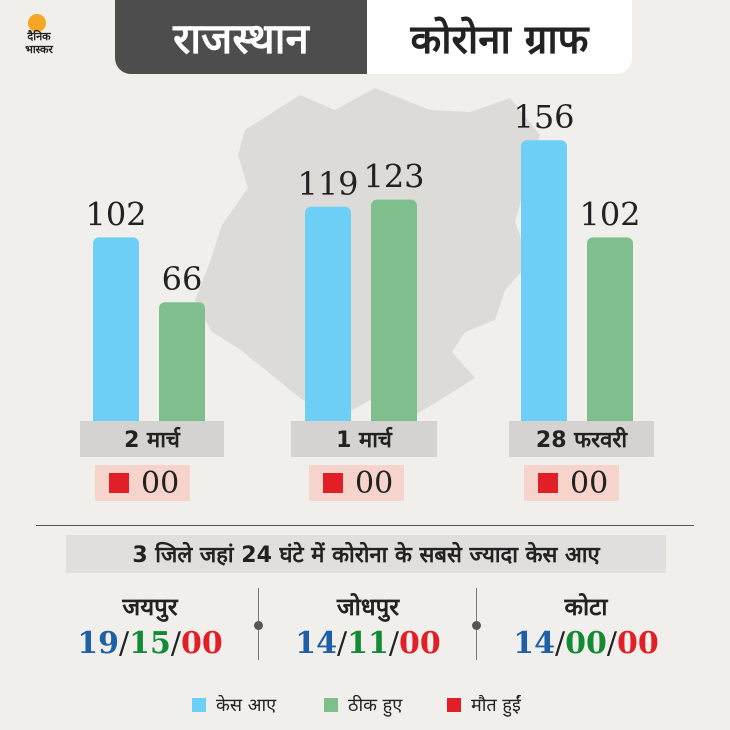 The height and width of the screenshot is (730, 730). Describe the element at coordinates (331, 705) in the screenshot. I see `legend-recovered-swatch` at that location.